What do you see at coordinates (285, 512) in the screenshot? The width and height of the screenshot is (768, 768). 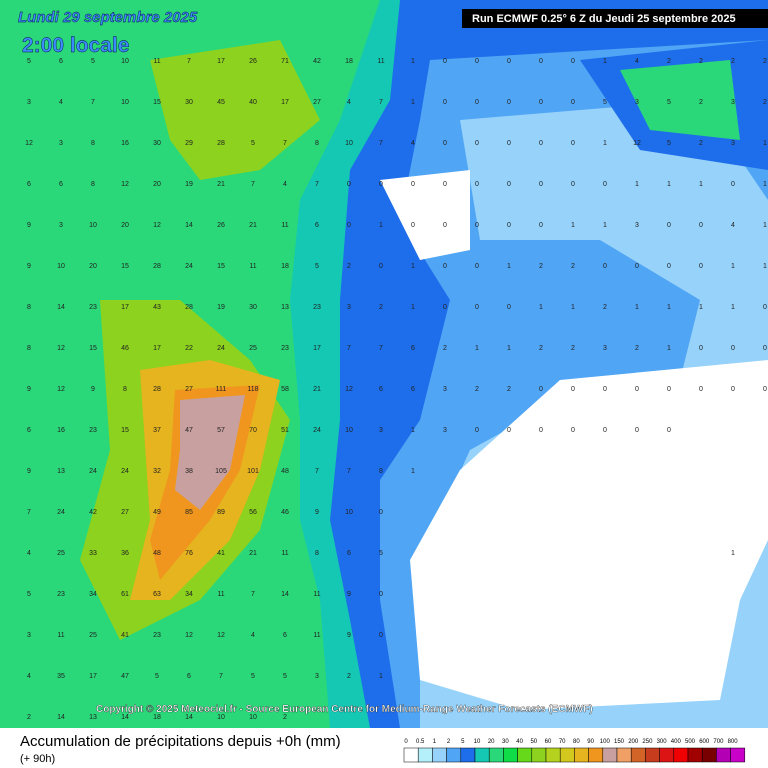 I see `grid-value: 46` at bounding box center [285, 512].